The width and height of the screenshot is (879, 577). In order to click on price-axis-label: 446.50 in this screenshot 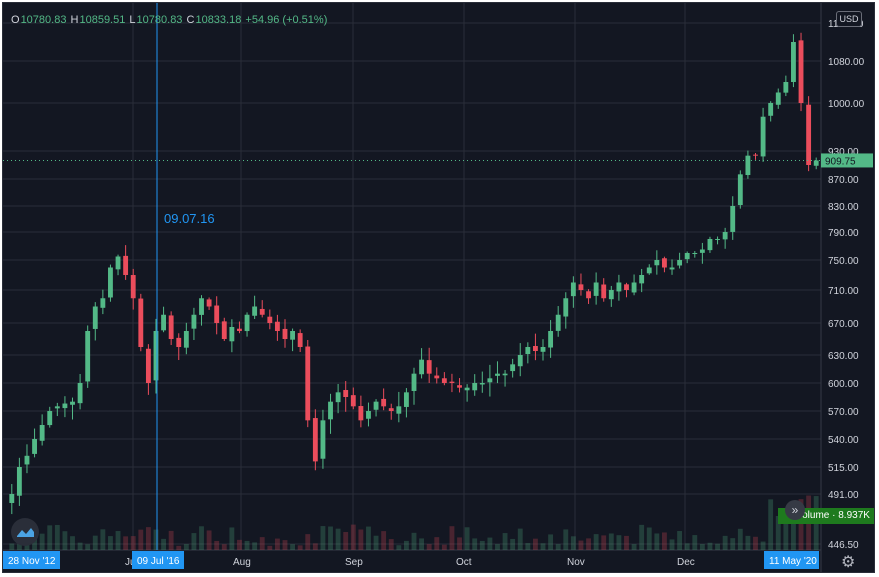, I will do `click(843, 545)`.